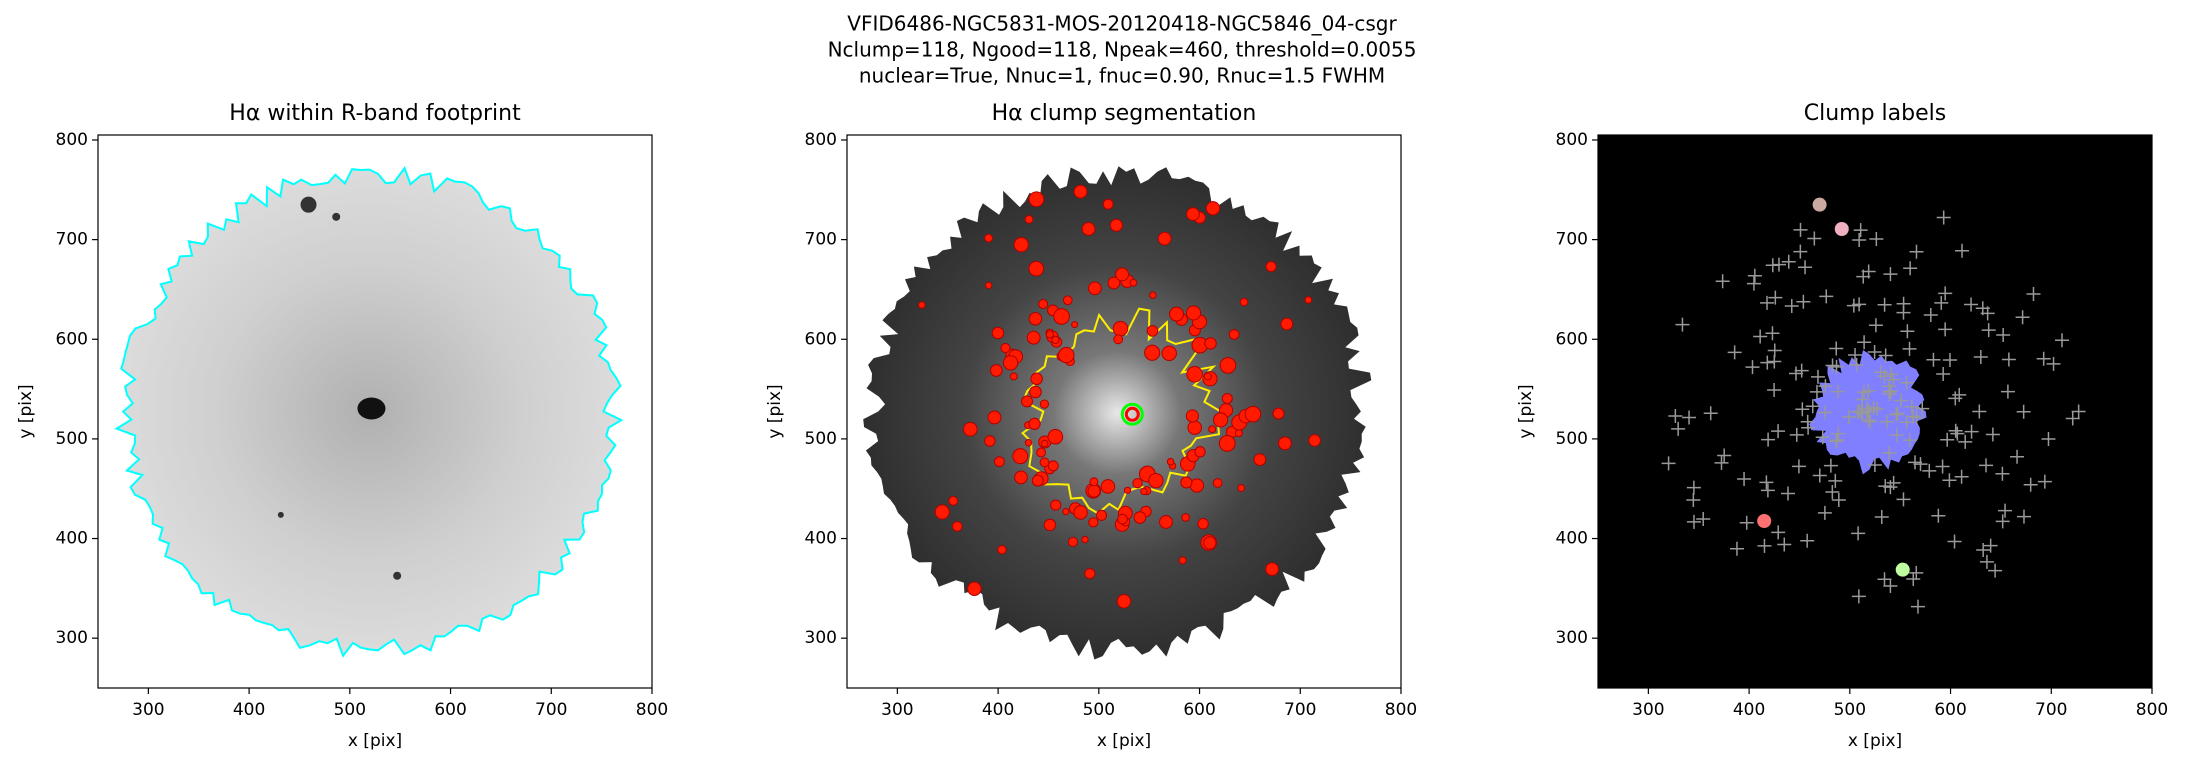  Describe the element at coordinates (821, 339) in the screenshot. I see `y-tick-label: 600` at that location.